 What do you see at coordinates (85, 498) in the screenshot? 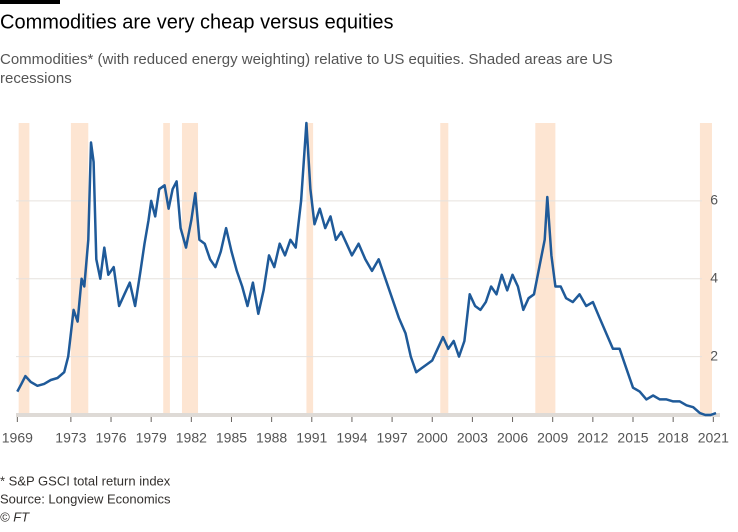
I see `source: Source: Longview Economics` at bounding box center [85, 498].